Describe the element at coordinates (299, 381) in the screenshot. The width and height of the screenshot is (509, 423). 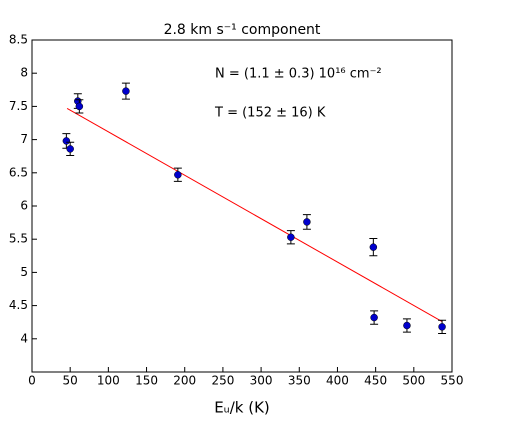
I see `x-tick-label: 350` at that location.